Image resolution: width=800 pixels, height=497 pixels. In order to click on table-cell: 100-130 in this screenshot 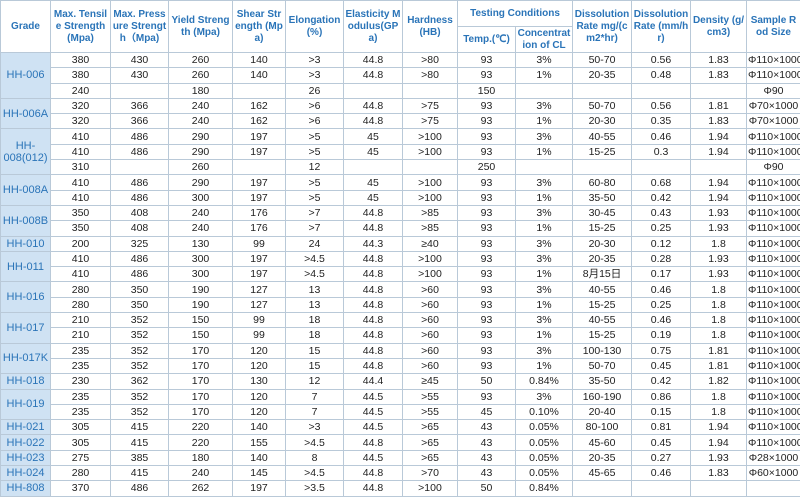, I will do `click(602, 350)`.